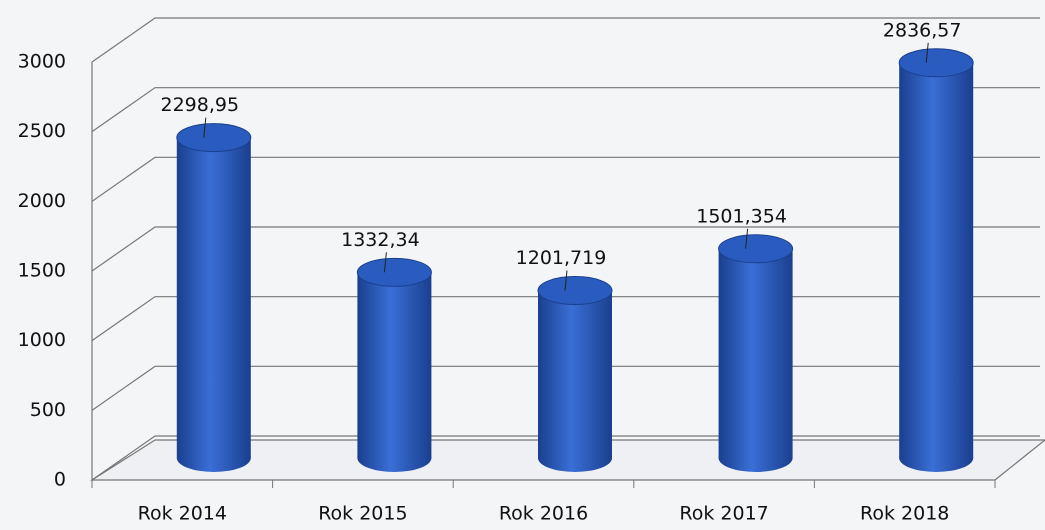 Image resolution: width=1045 pixels, height=530 pixels. I want to click on data-label: 1332,34, so click(380, 240).